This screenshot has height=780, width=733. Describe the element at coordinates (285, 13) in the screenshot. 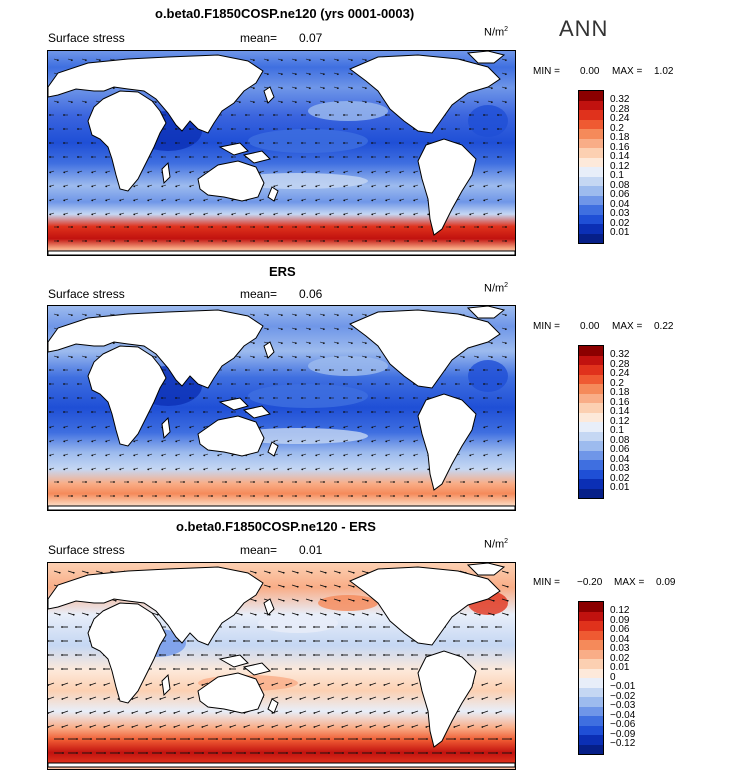

I see `panel-1-title: o.beta0.F1850COSP.ne120 (yrs 0001-0003)` at that location.